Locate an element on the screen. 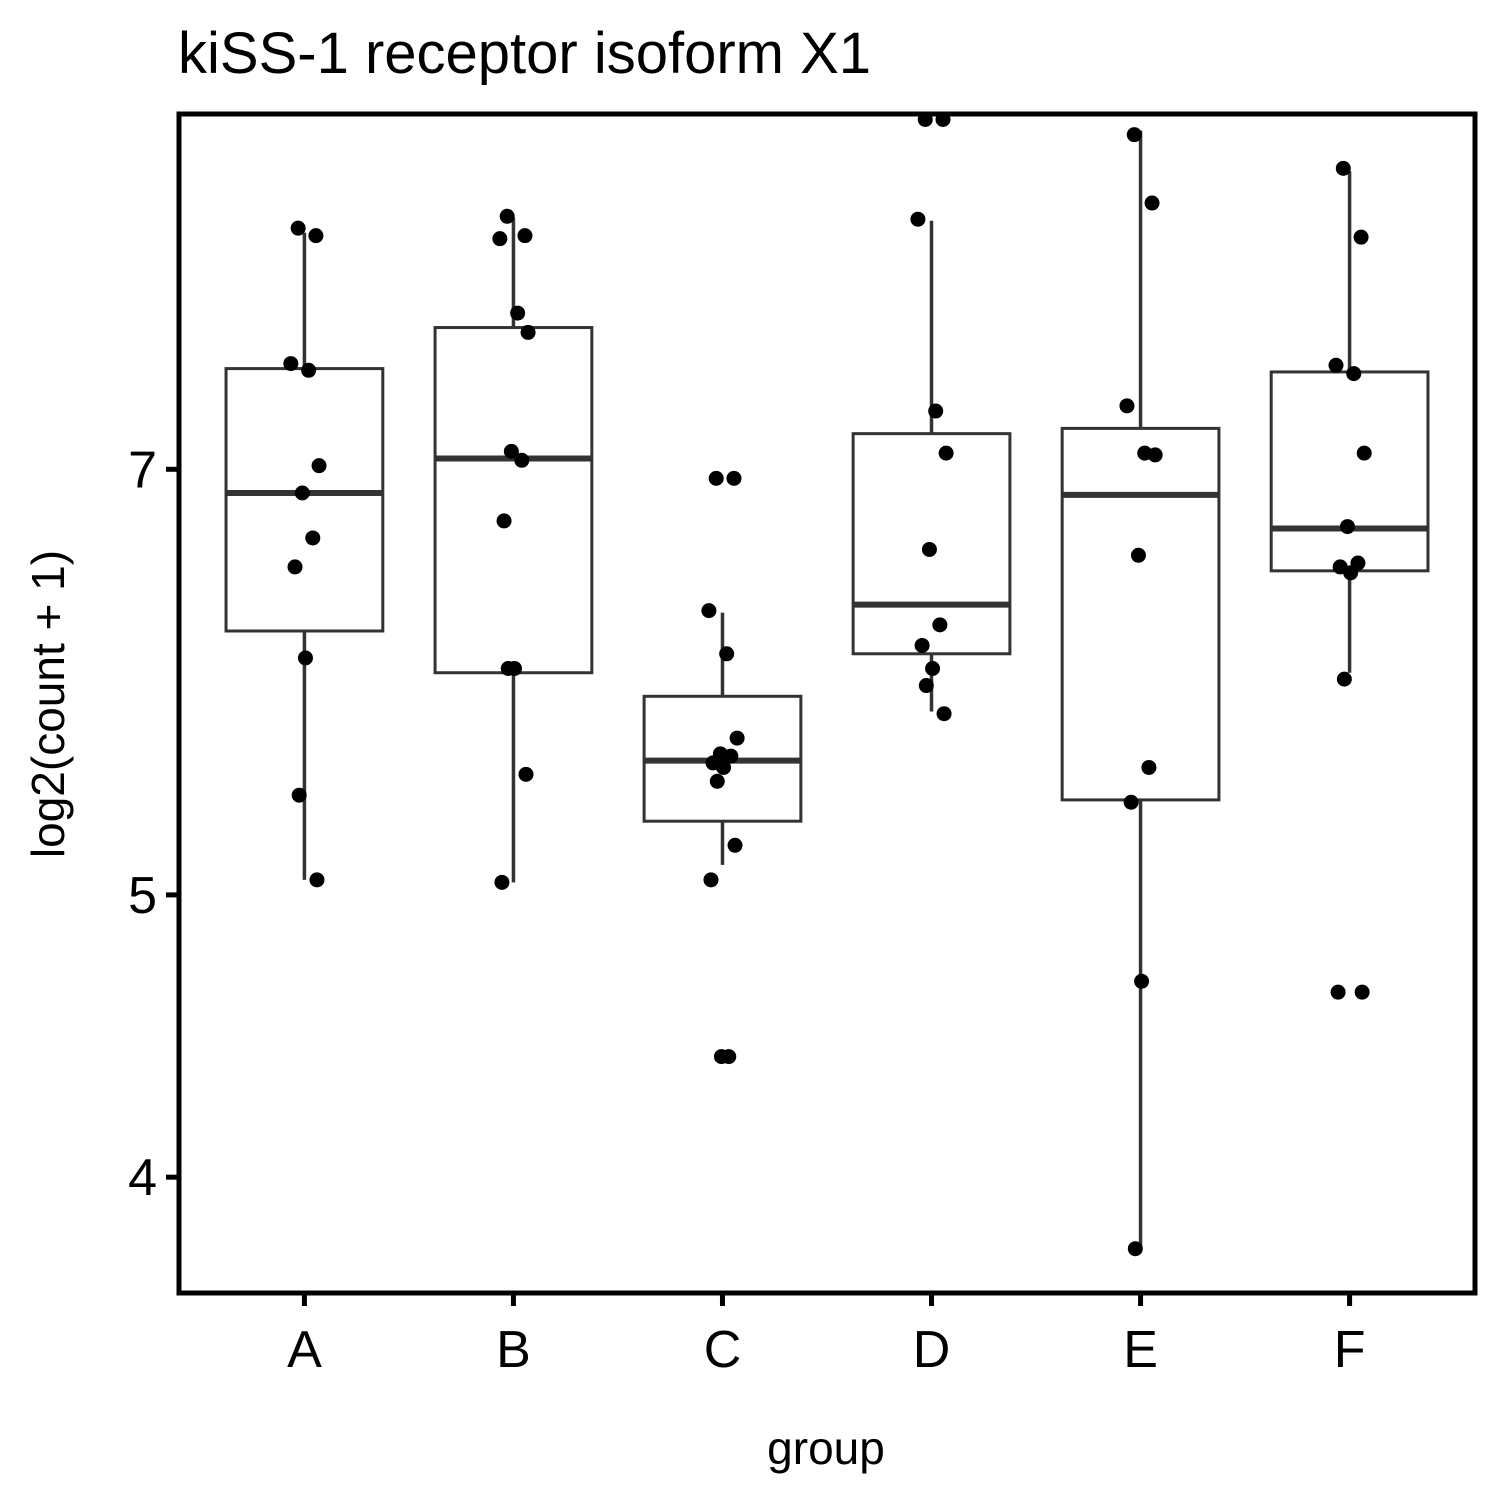  y-tick-label: 4 is located at coordinates (142, 1178).